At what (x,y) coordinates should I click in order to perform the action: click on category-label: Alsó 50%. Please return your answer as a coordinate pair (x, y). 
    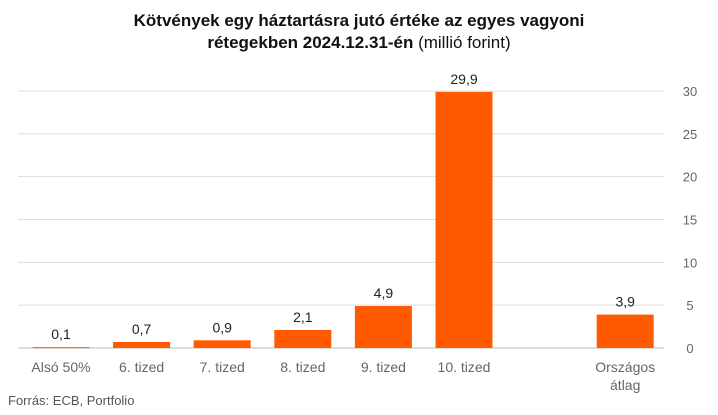
    Looking at the image, I should click on (60, 367).